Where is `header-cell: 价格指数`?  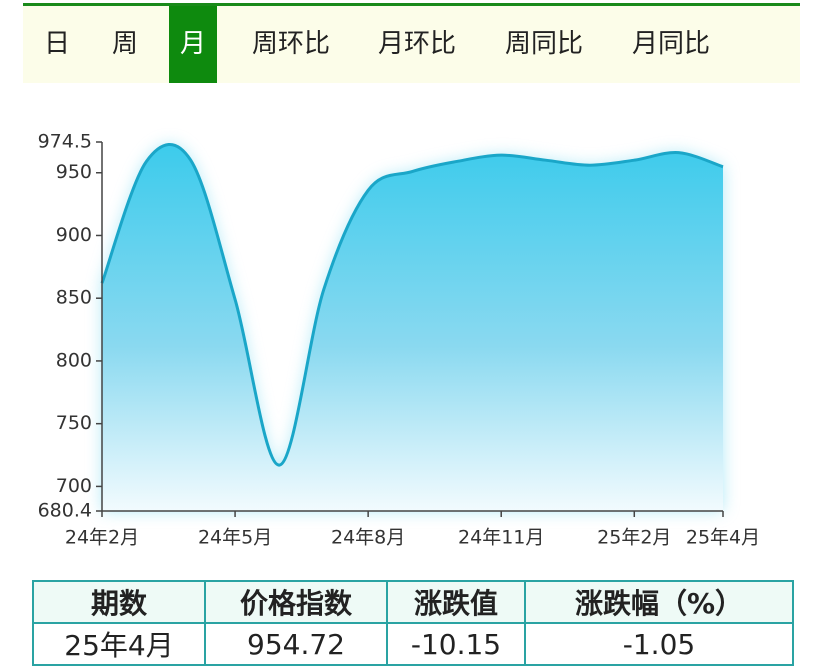 header-cell: 价格指数 is located at coordinates (296, 602).